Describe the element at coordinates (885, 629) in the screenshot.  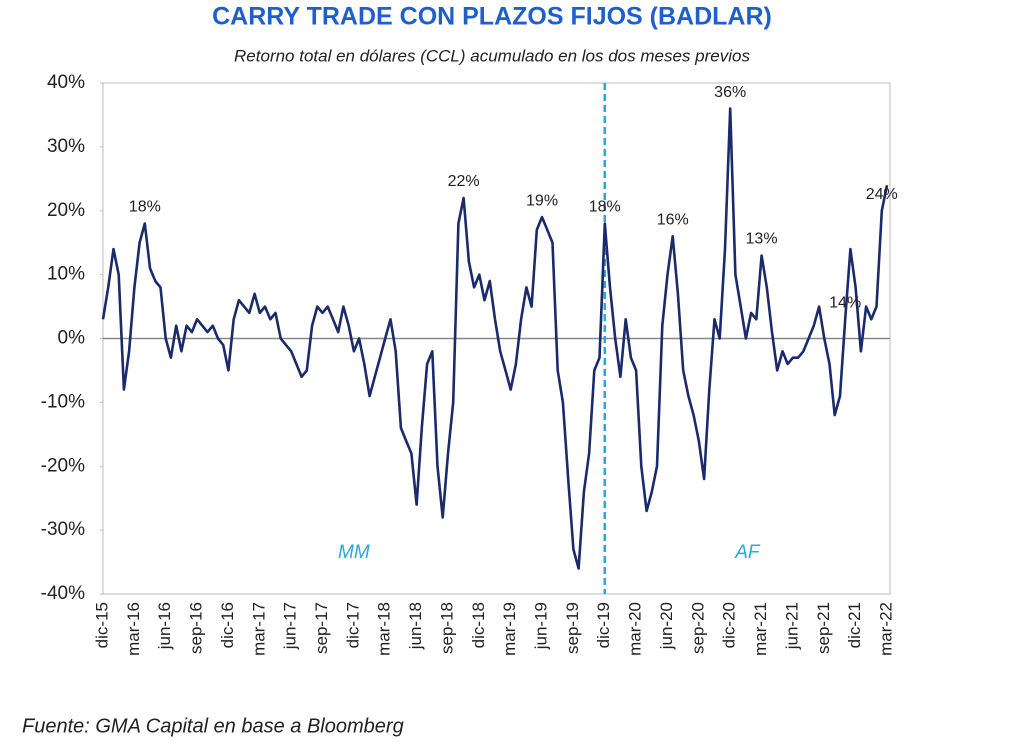
I see `x-tick-label: mar-22` at that location.